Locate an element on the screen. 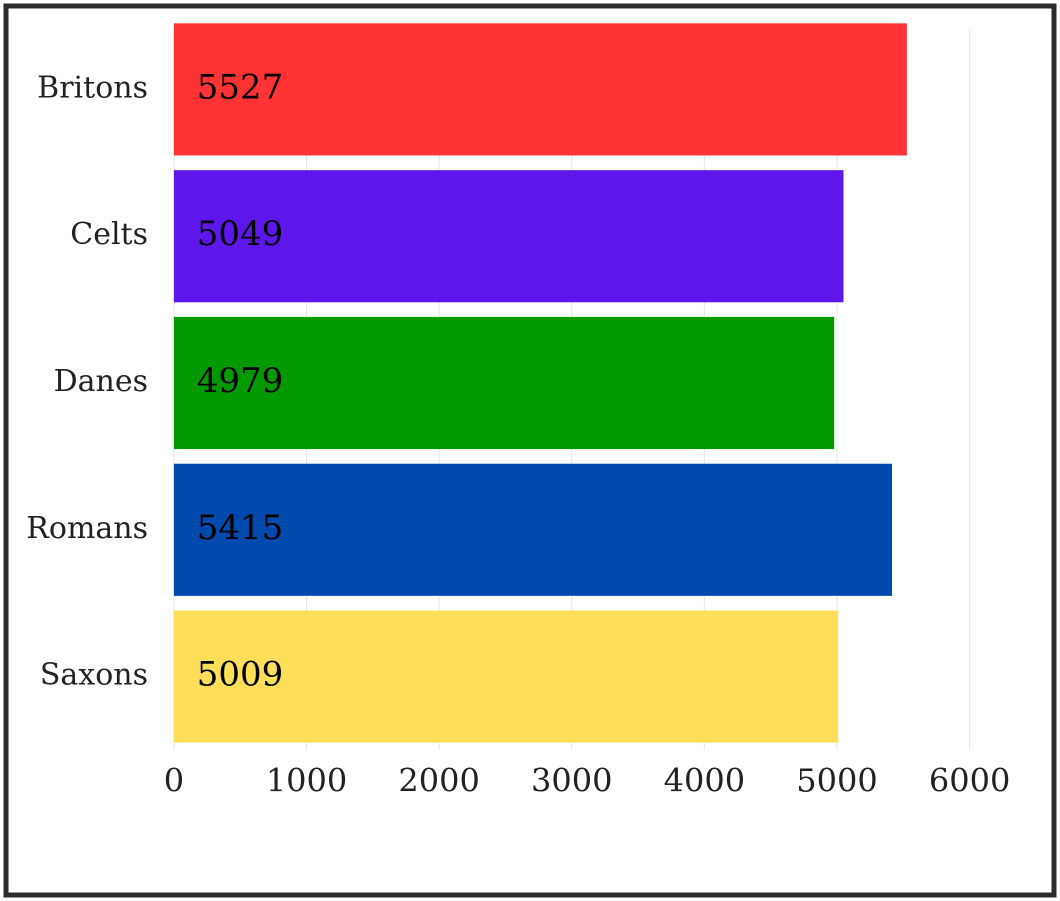 The width and height of the screenshot is (1060, 901). x-tick-label: 0 is located at coordinates (174, 781).